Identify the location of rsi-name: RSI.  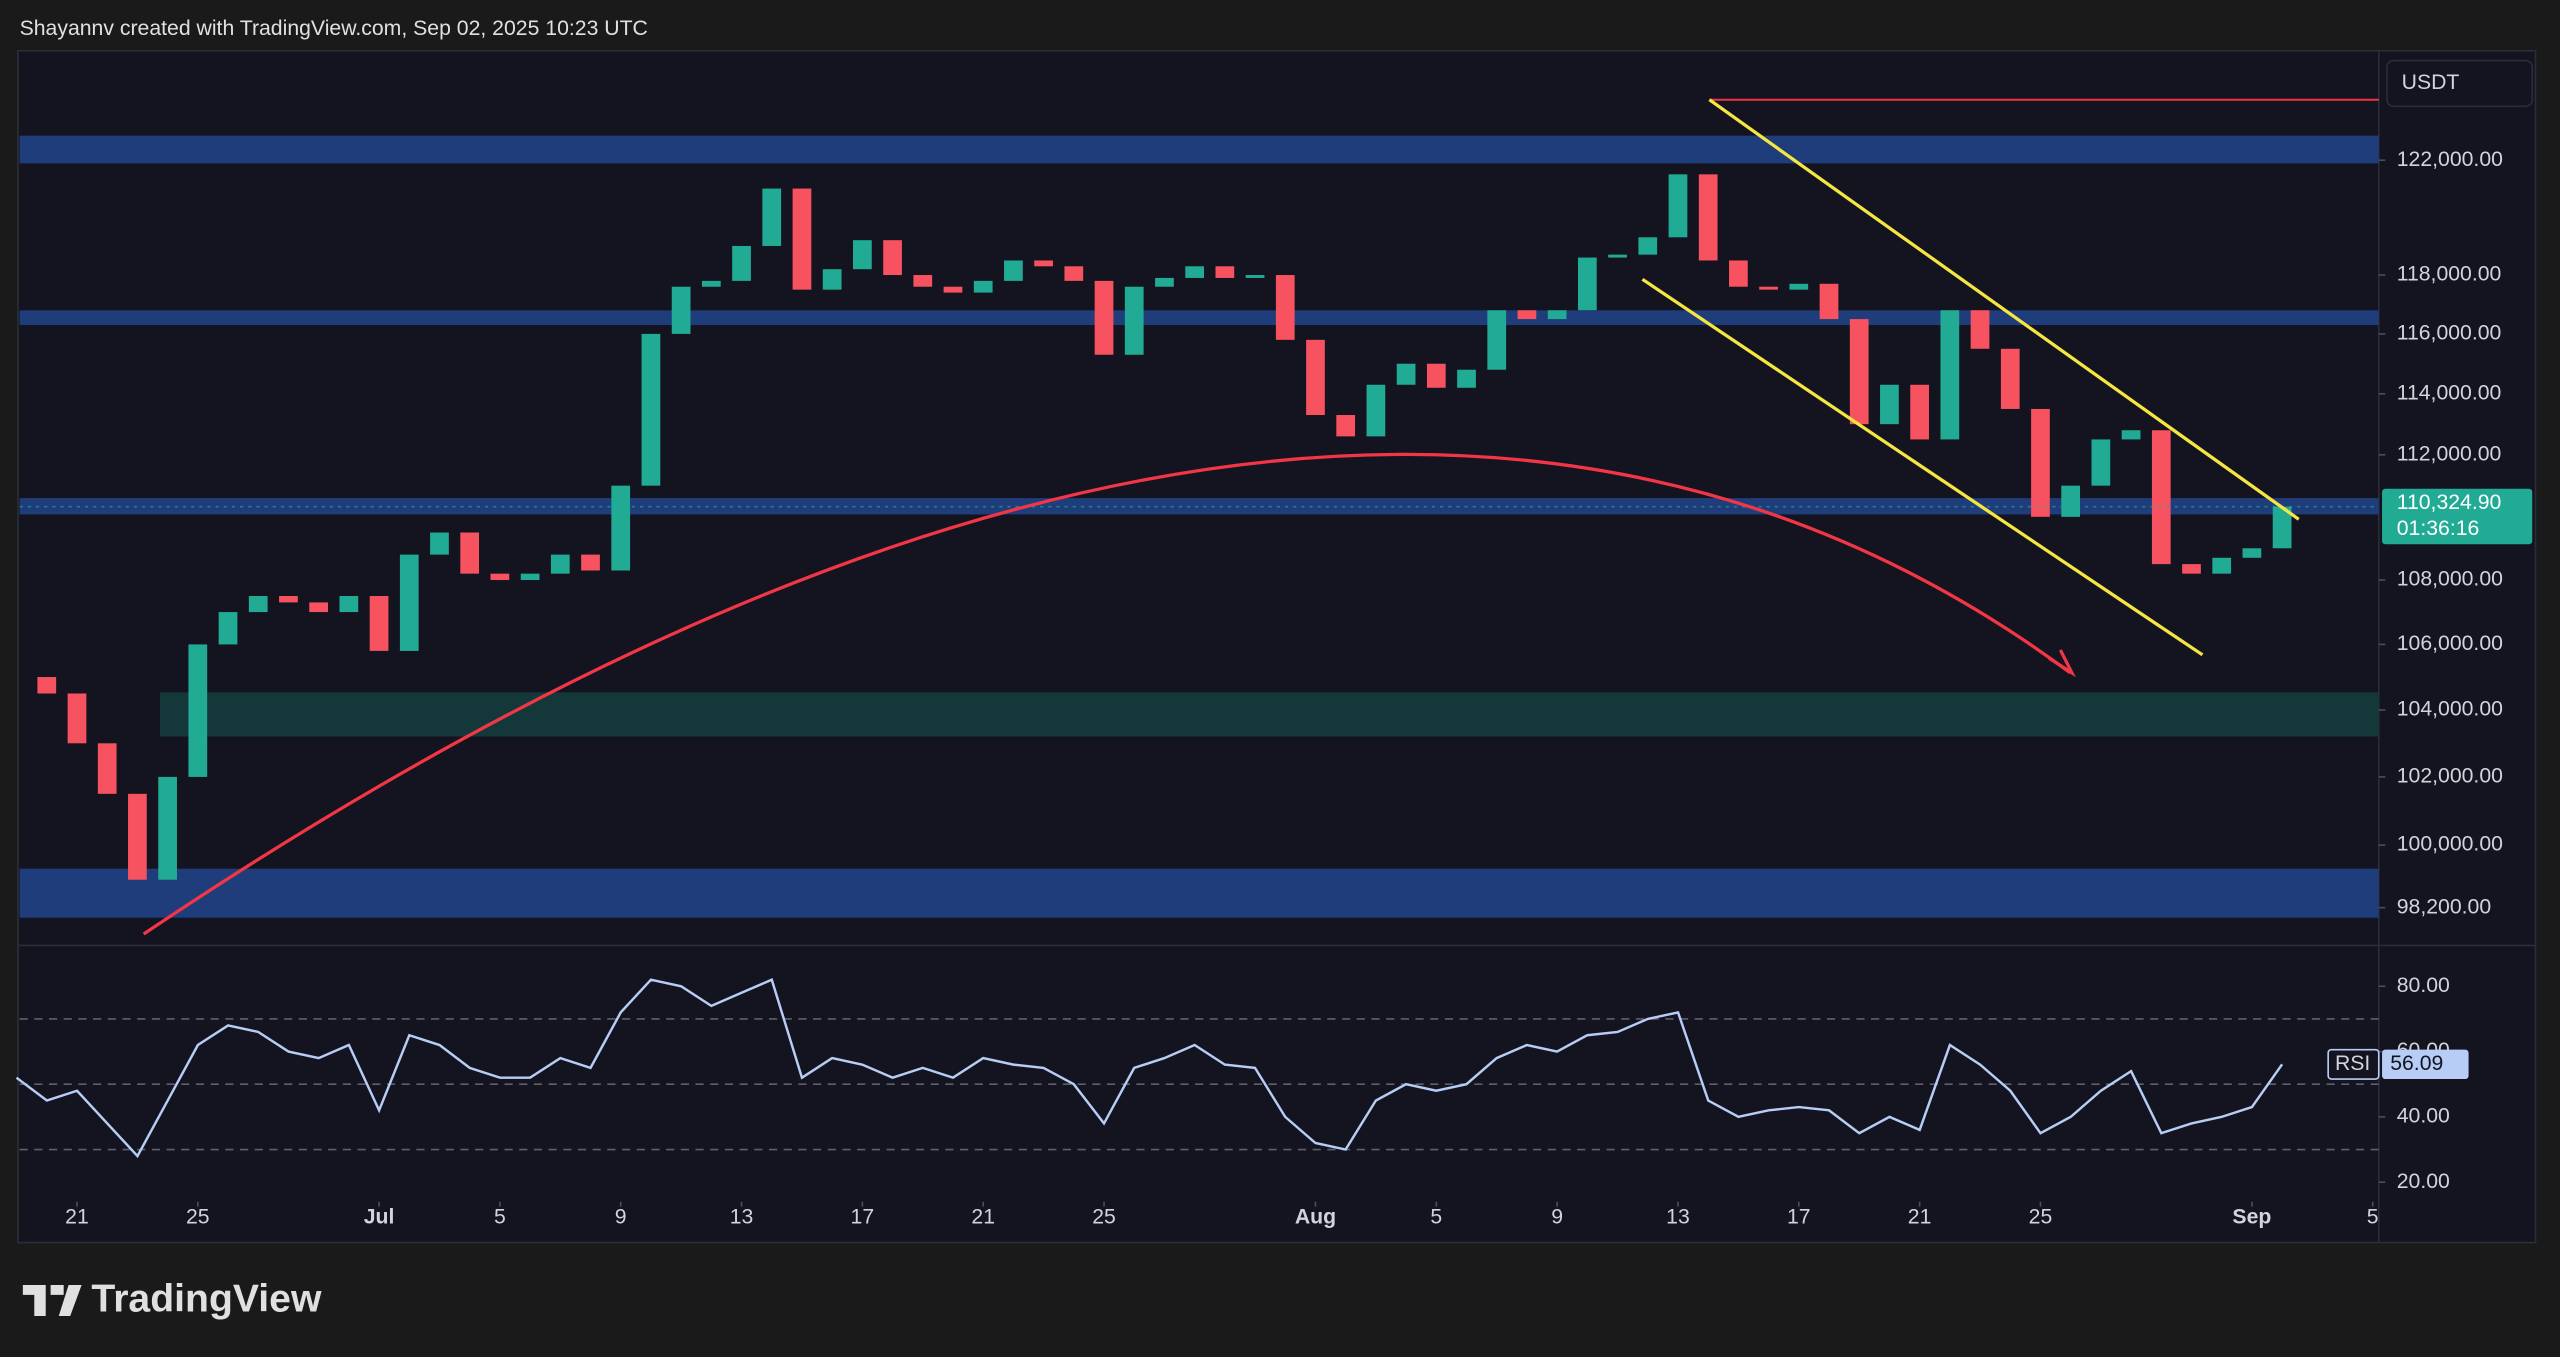
(2352, 1063).